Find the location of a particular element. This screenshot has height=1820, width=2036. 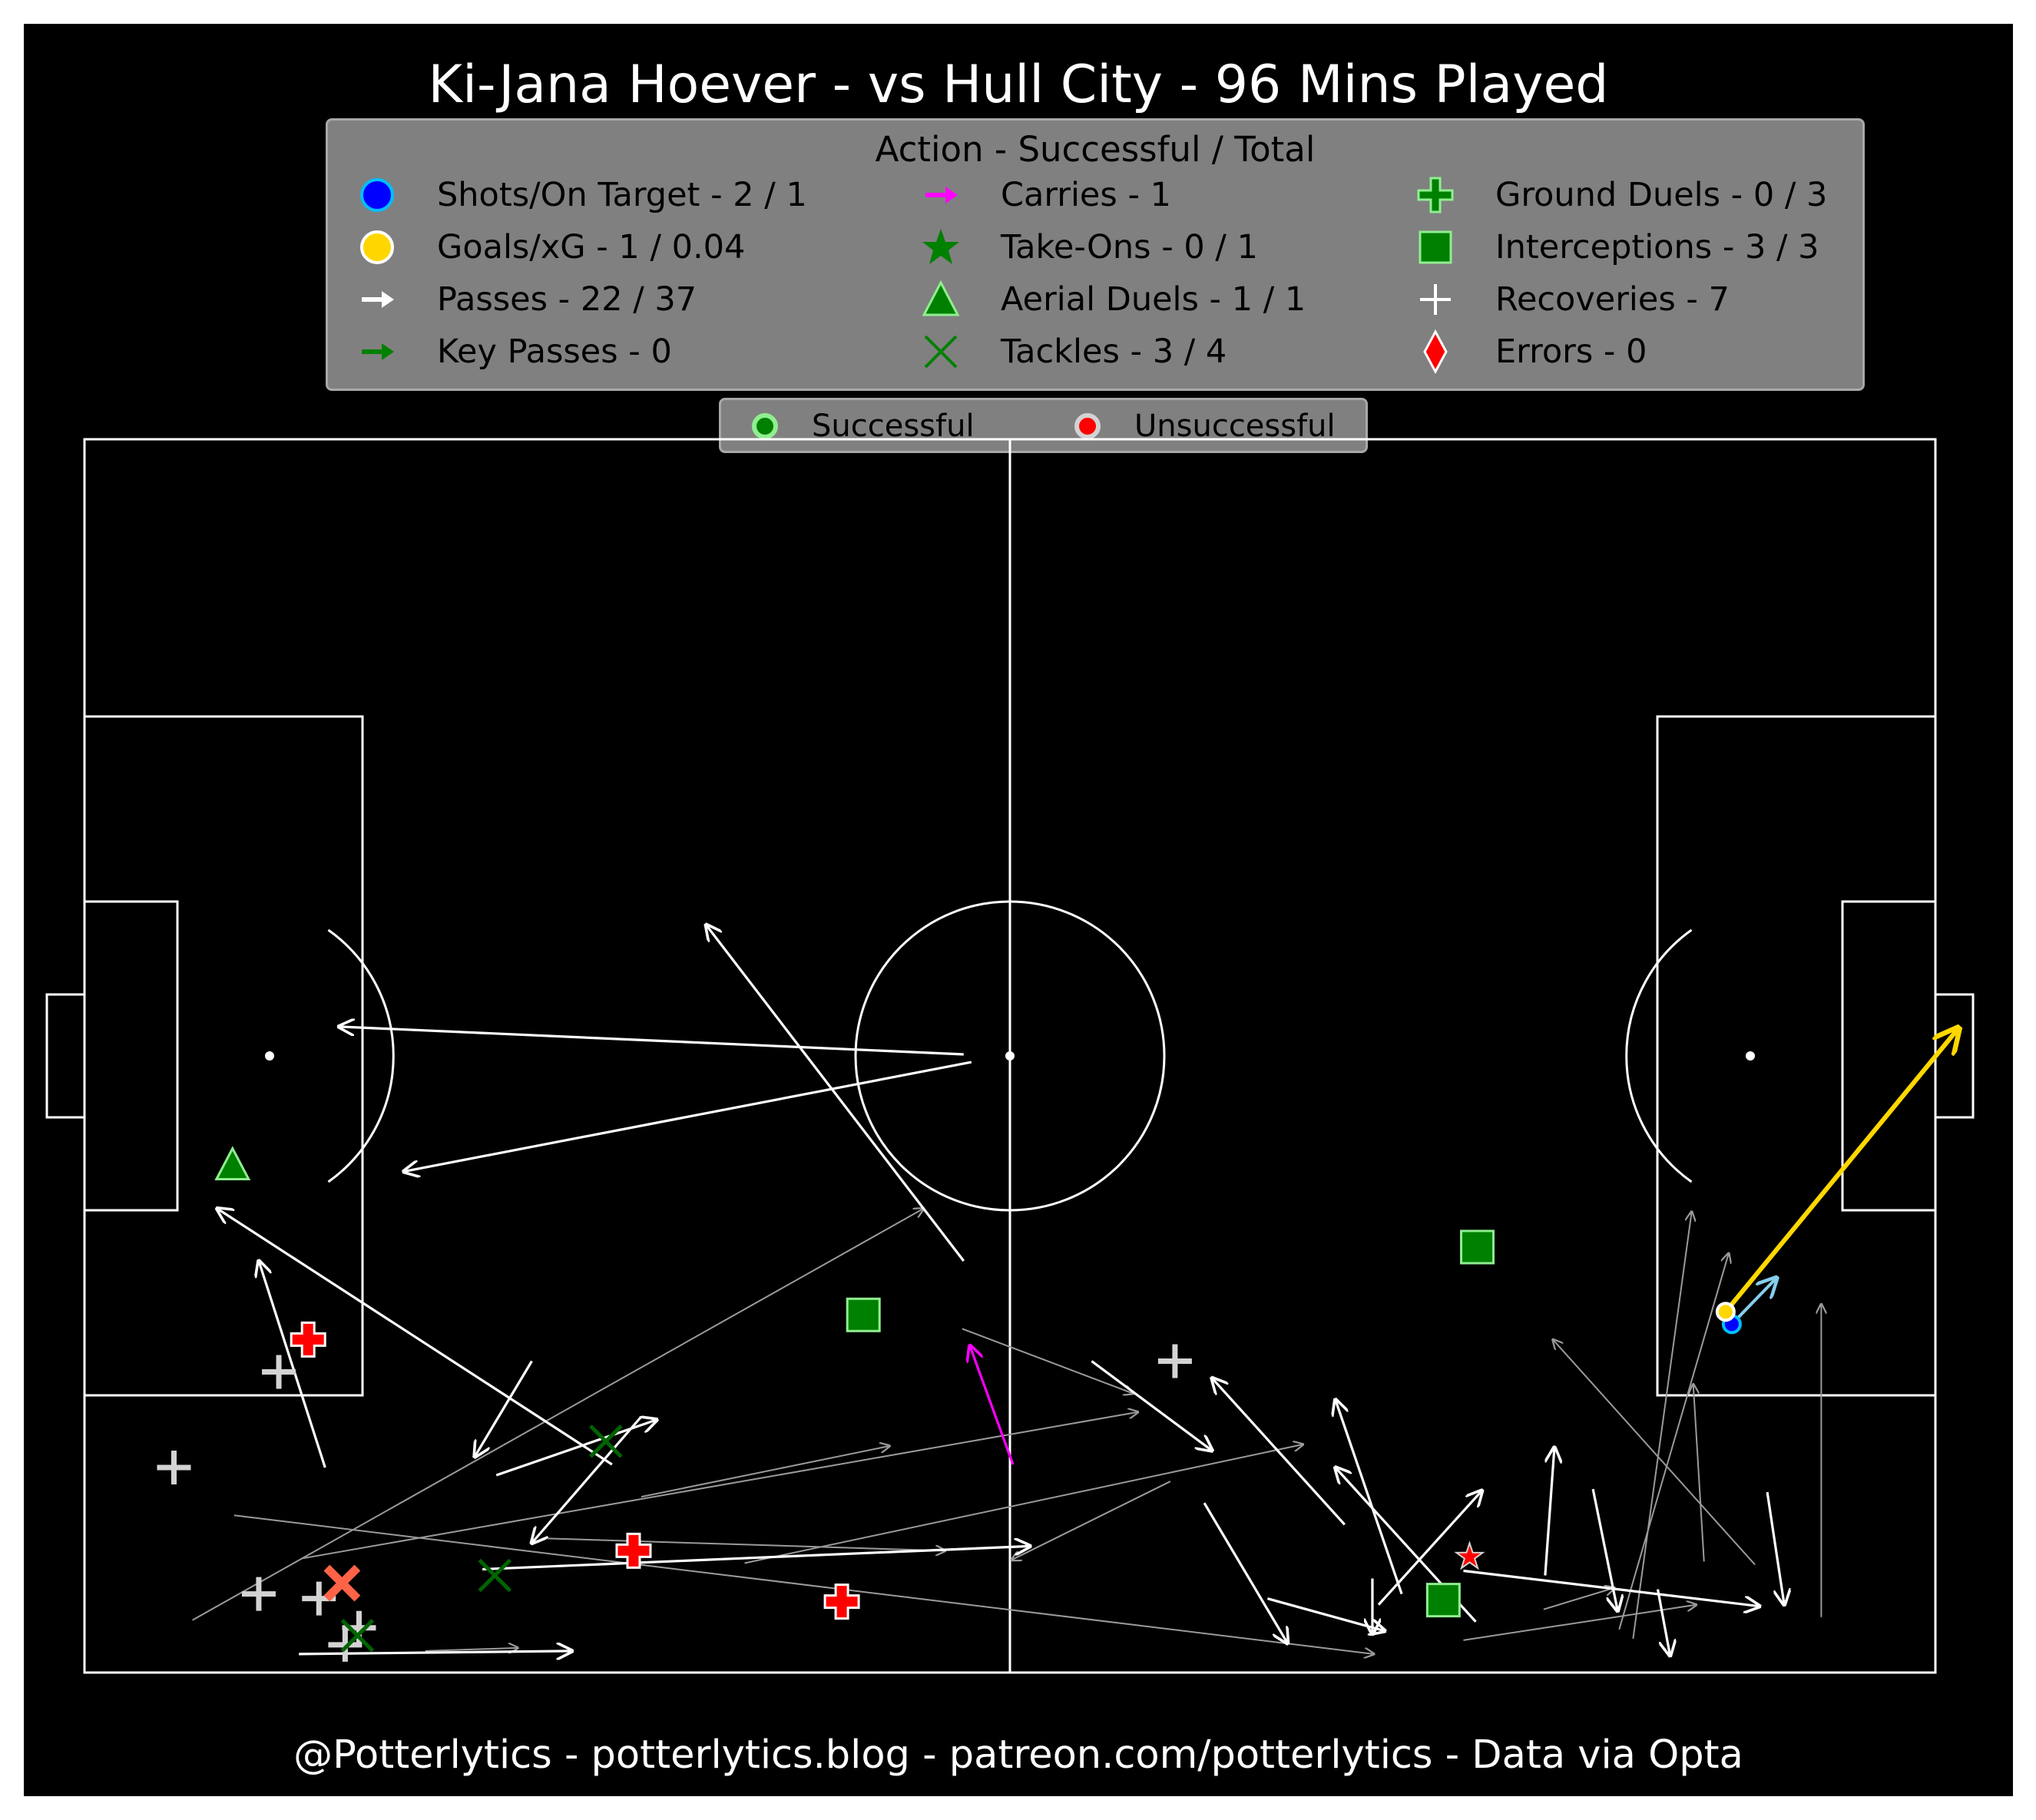

legend-item-carries: Carries - 1 is located at coordinates (1044, 195).